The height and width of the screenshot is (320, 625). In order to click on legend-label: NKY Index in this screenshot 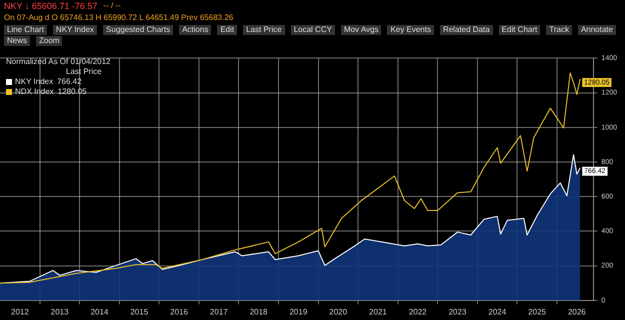, I will do `click(34, 81)`.